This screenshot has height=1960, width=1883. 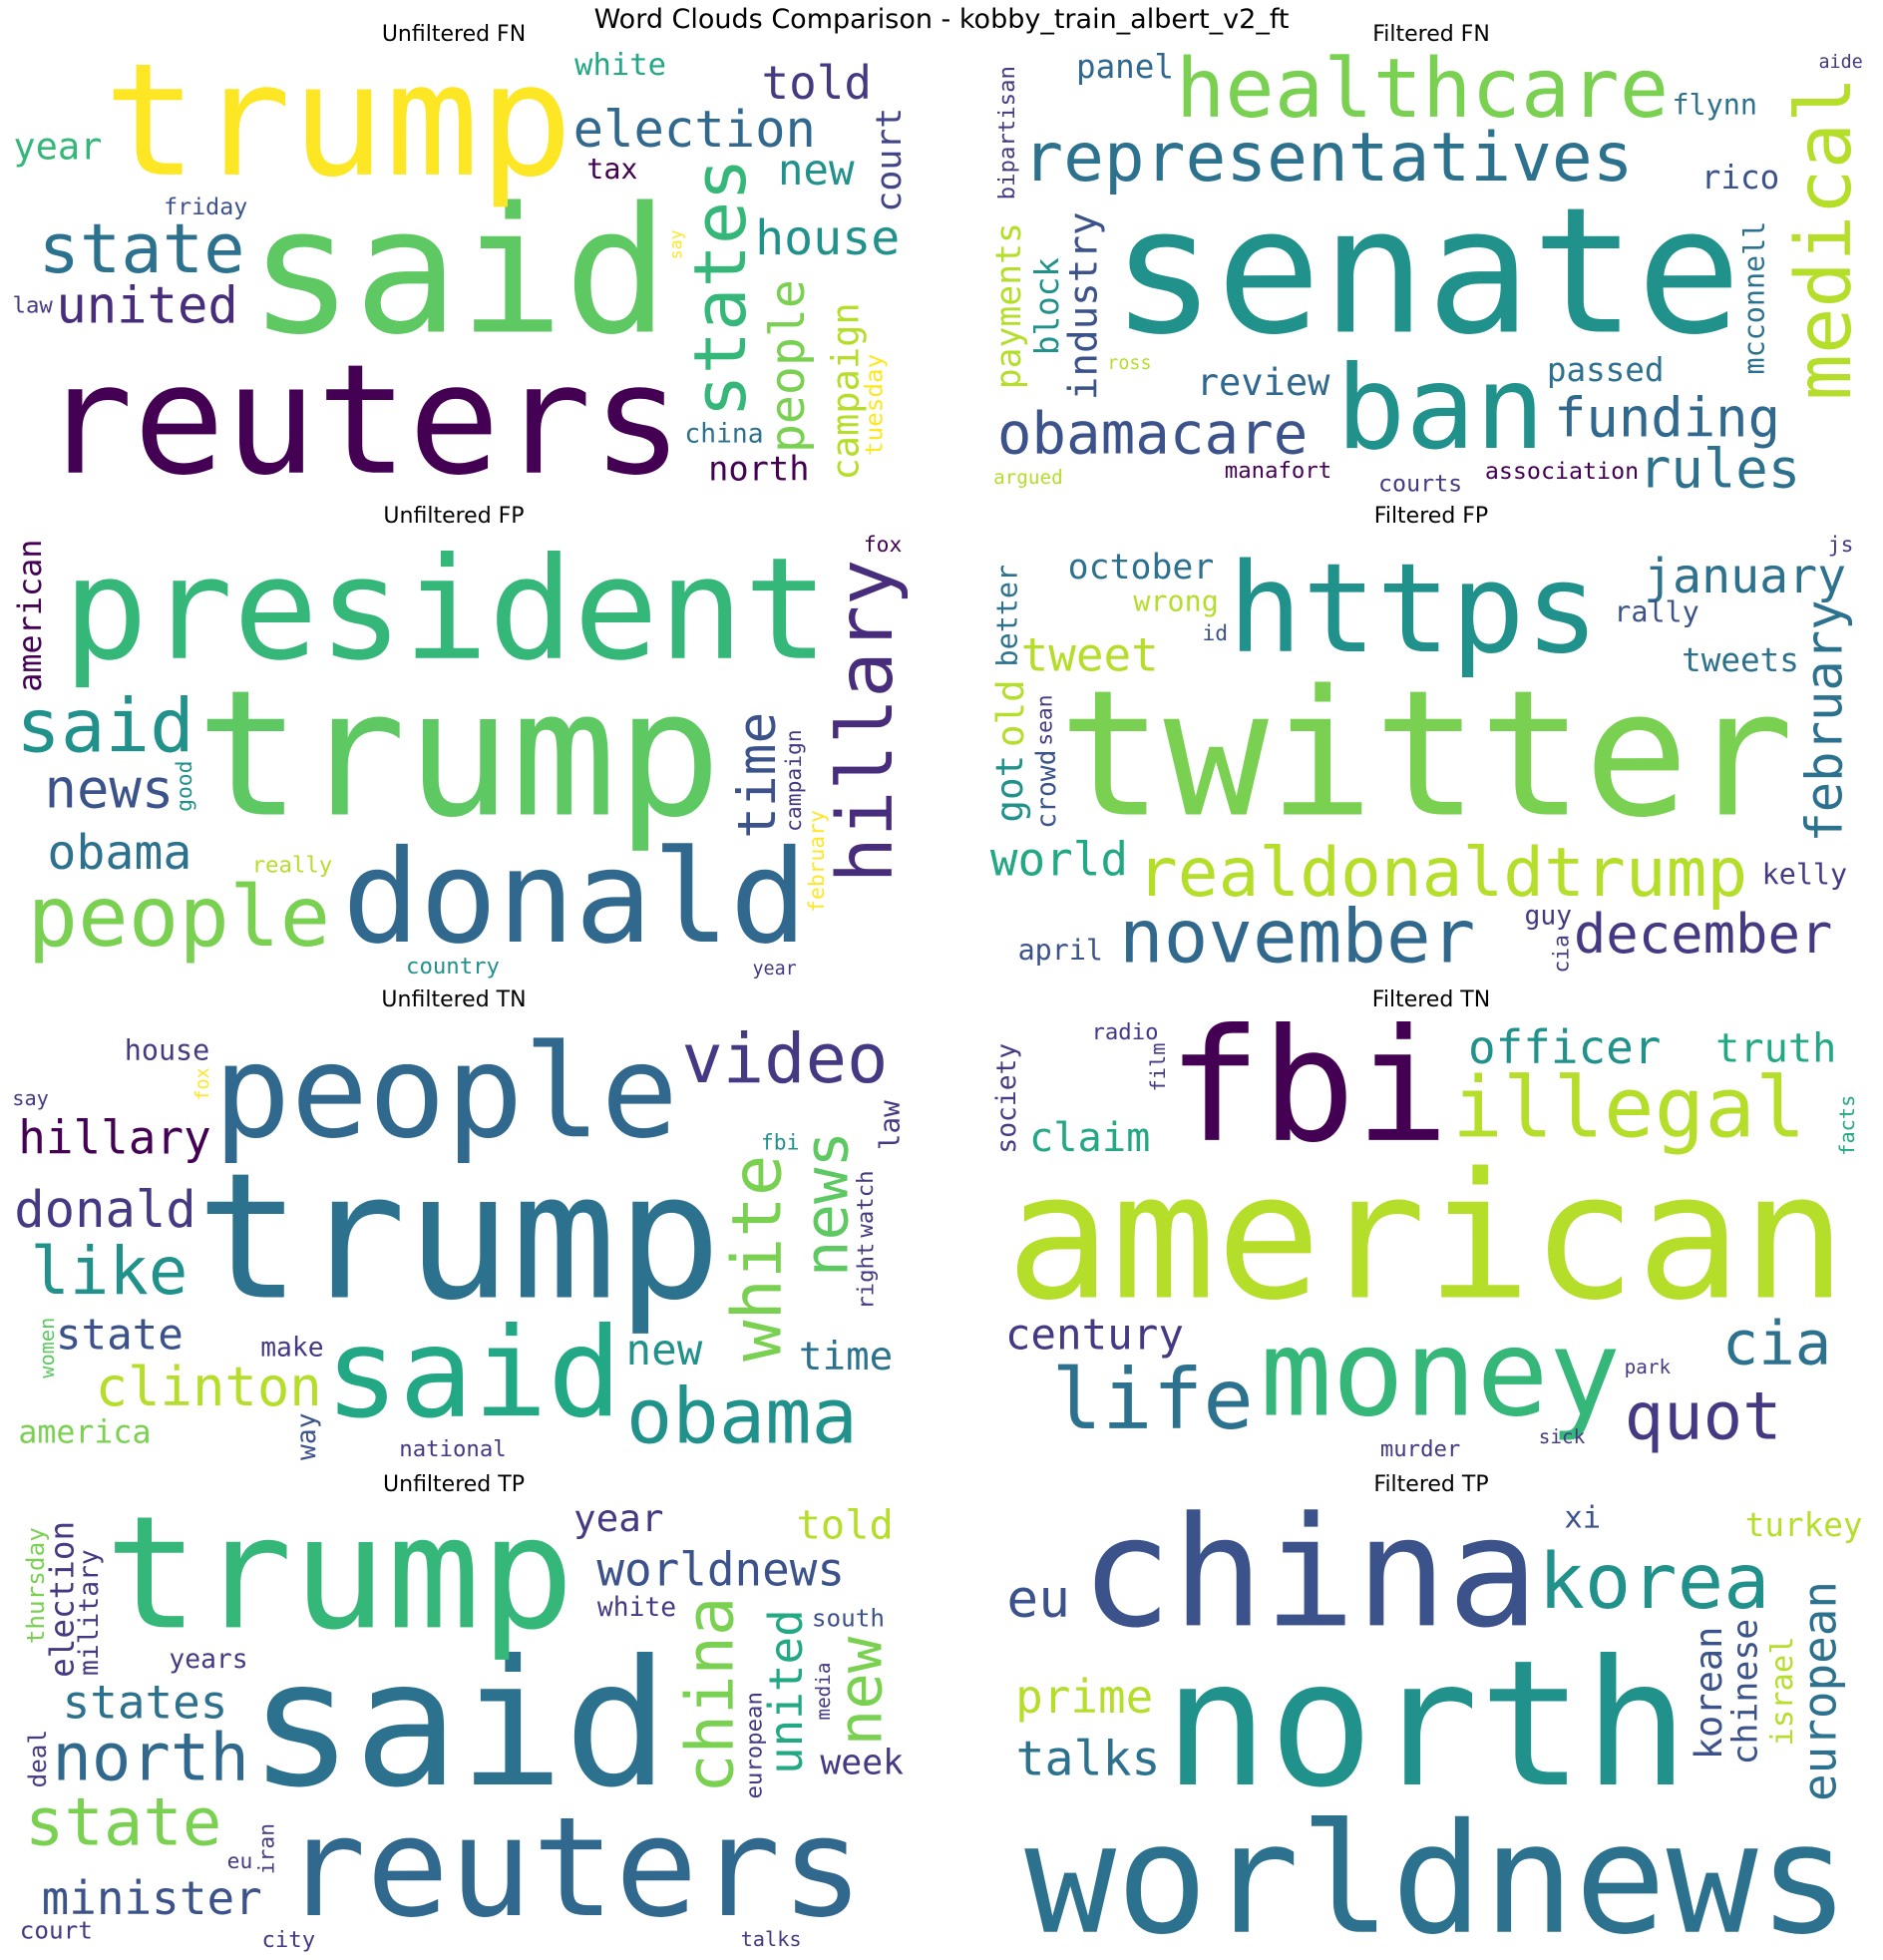 What do you see at coordinates (1309, 1580) in the screenshot?
I see `word-filtered-tp-china: china` at bounding box center [1309, 1580].